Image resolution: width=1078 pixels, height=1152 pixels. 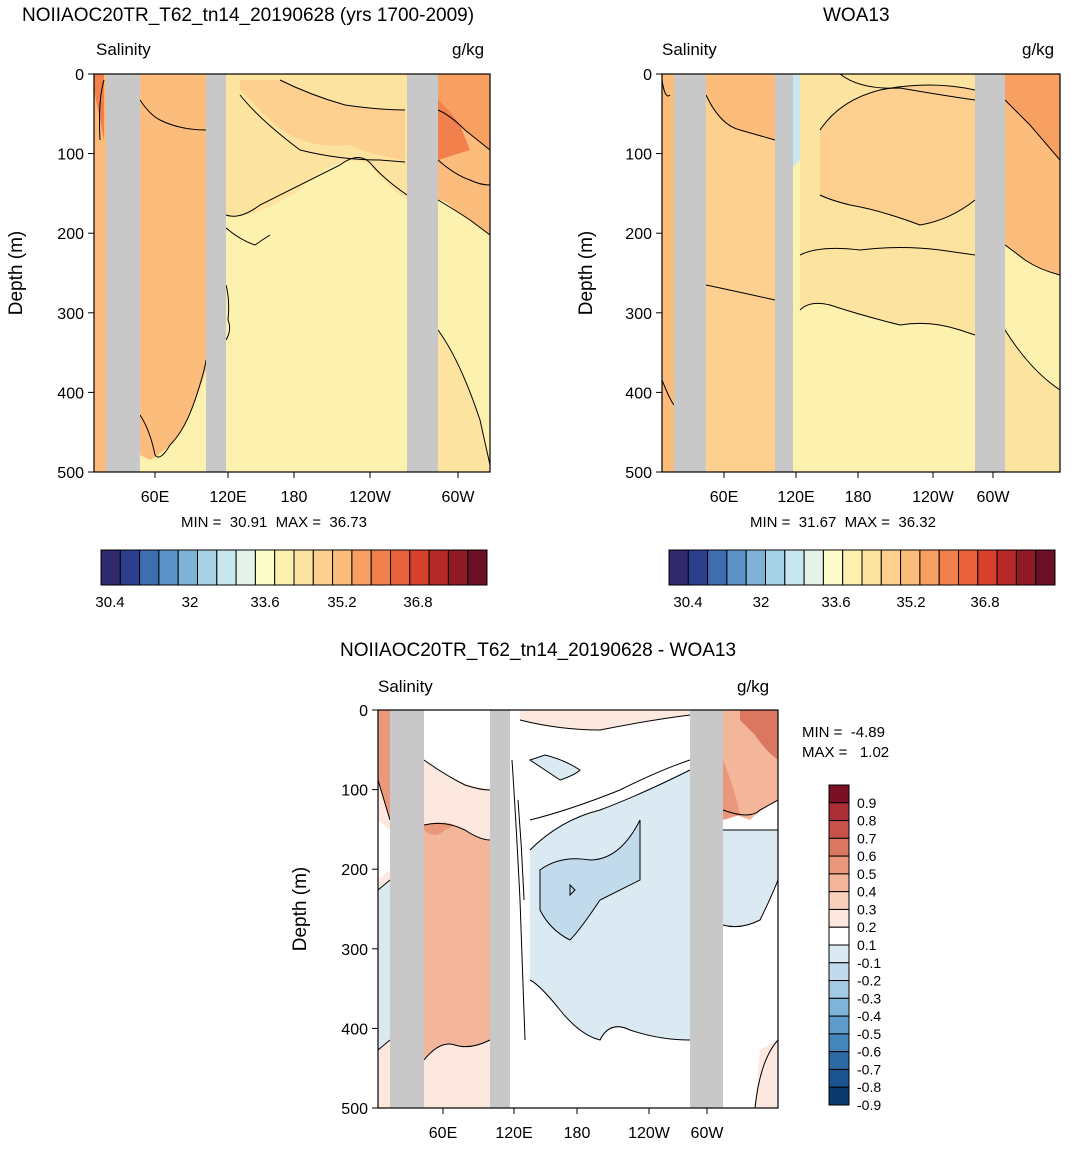 I want to click on colorbar-label: 0.4, so click(x=867, y=892).